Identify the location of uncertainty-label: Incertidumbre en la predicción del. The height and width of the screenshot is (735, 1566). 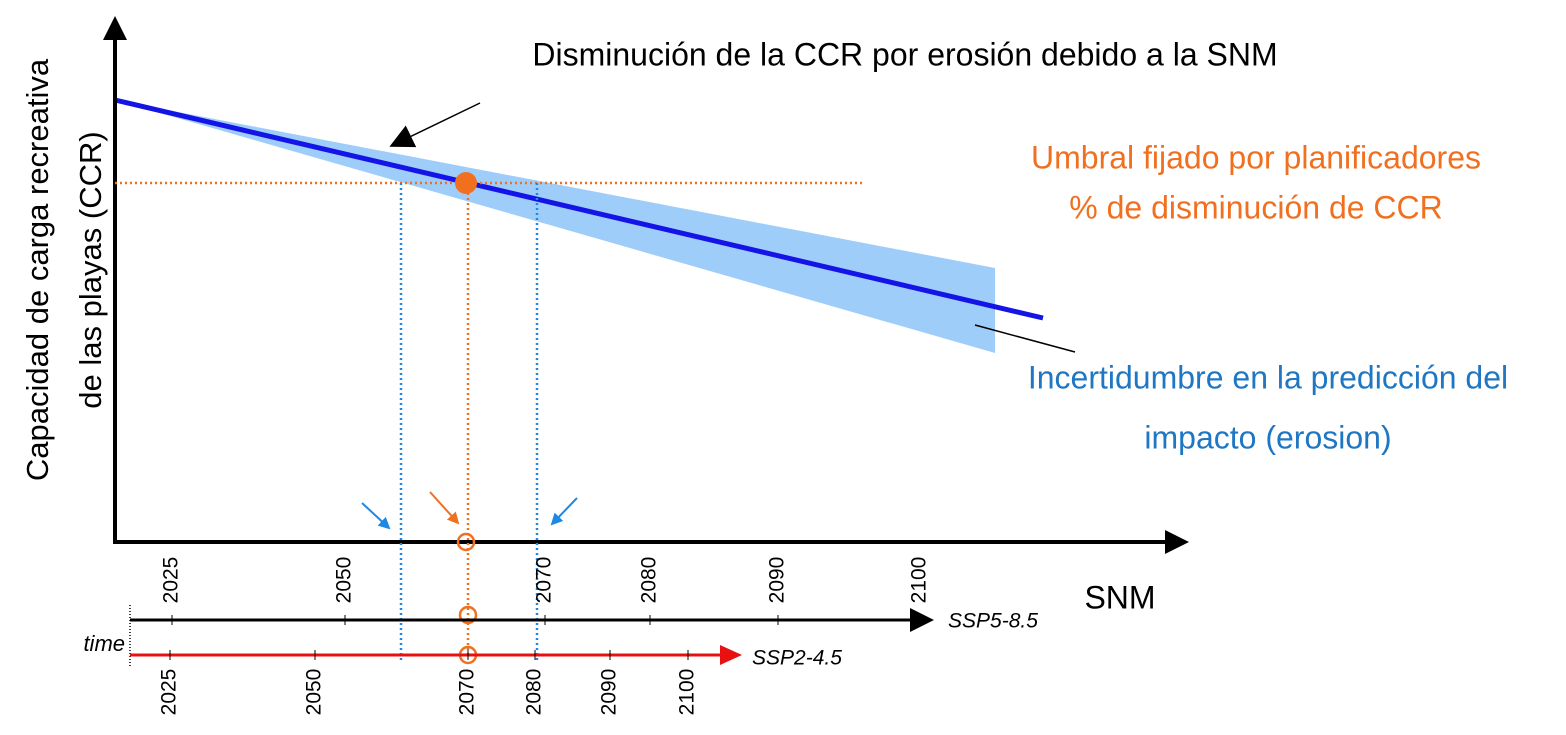
(1268, 377).